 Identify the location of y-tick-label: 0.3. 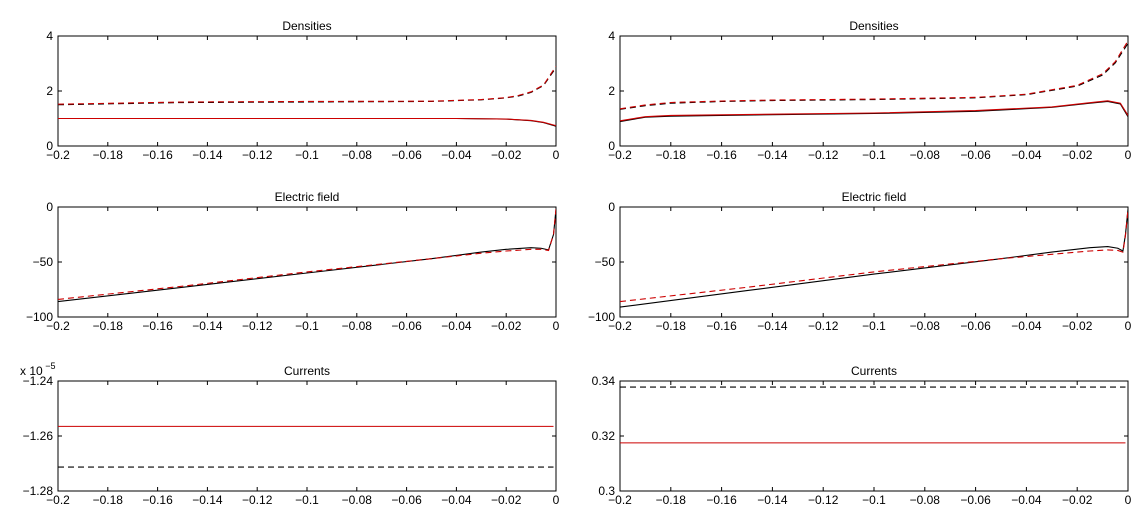
(606, 491).